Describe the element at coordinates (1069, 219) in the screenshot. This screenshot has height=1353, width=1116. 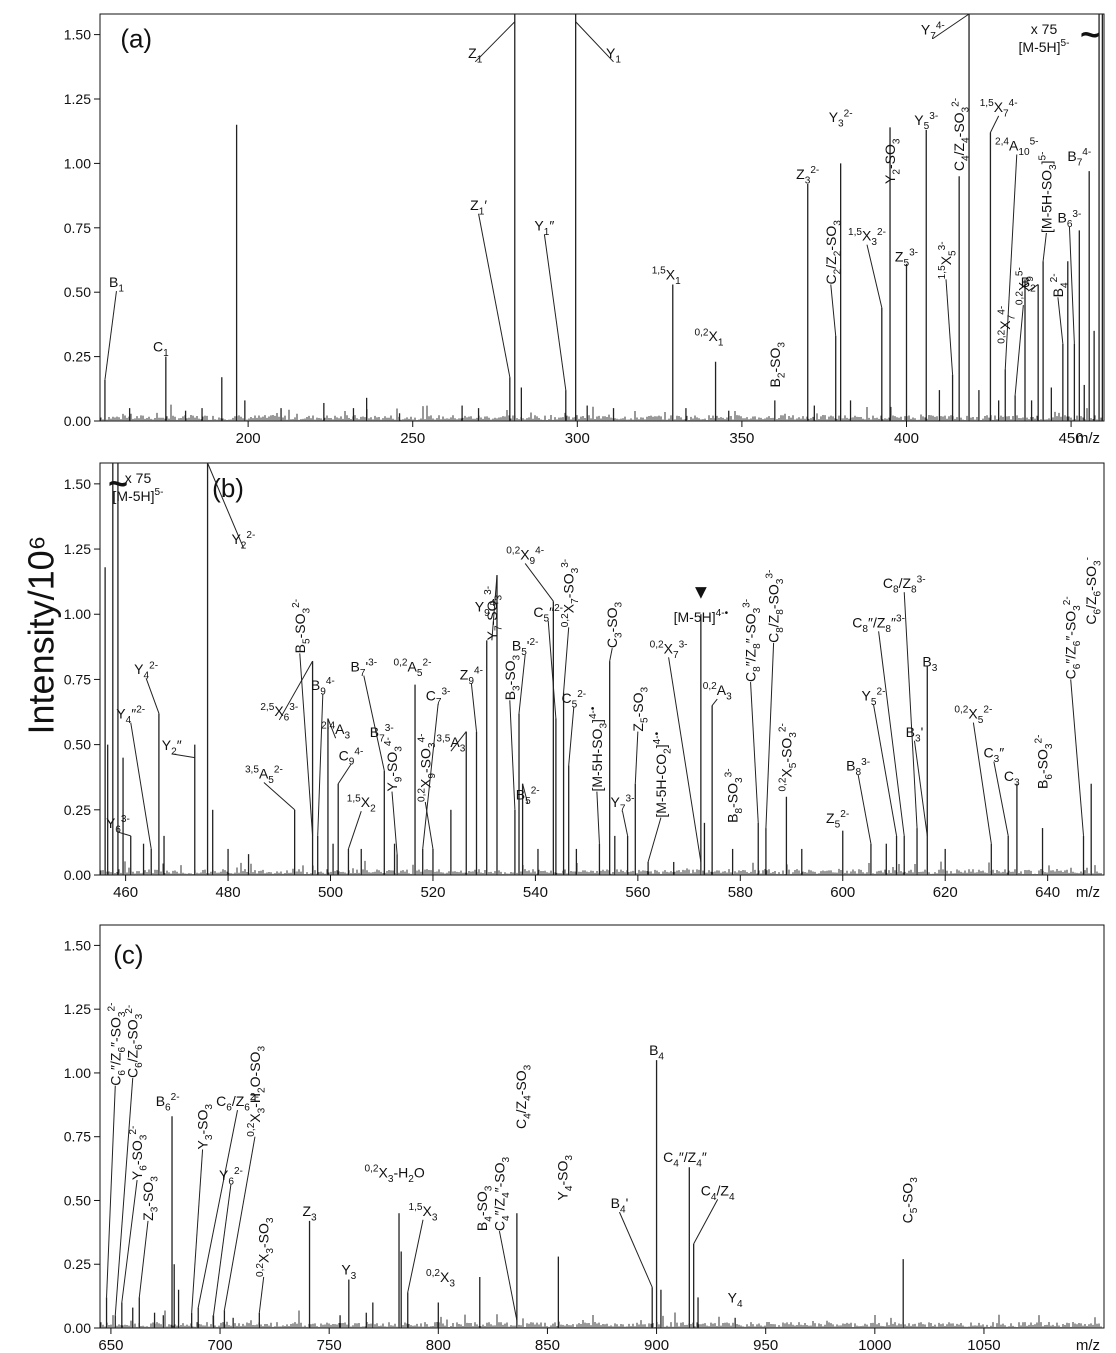
I see `peak-annotation: B63-` at that location.